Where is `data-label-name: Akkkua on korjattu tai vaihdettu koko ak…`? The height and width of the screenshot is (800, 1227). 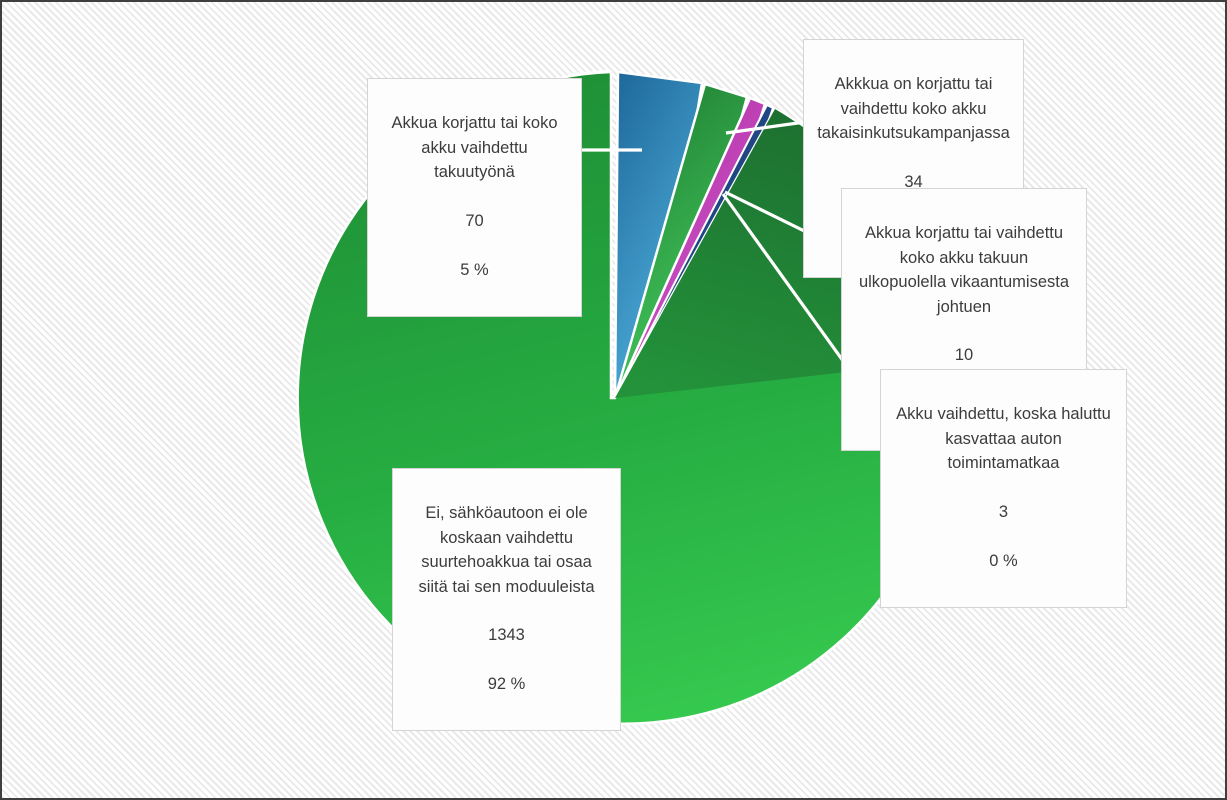
data-label-name: Akkkua on korjattu tai vaihdettu koko ak… is located at coordinates (913, 109).